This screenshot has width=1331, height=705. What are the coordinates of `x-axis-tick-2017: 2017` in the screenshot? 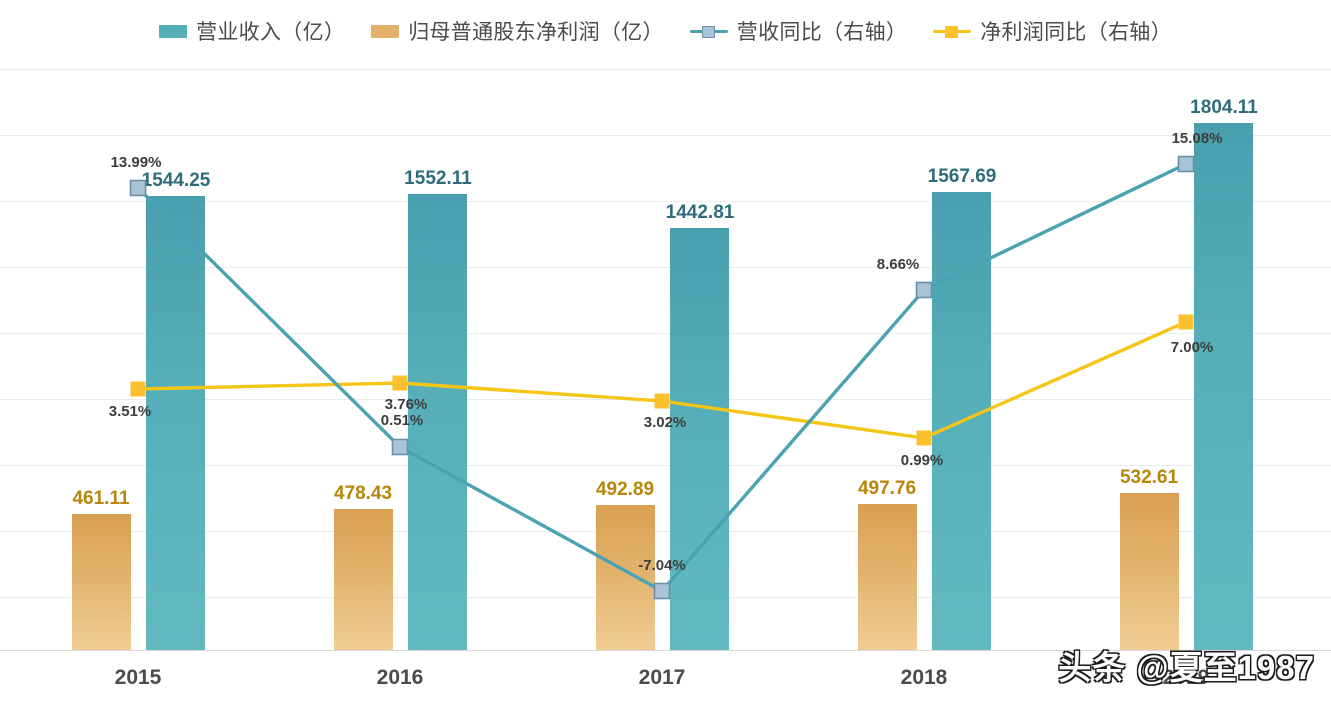 It's located at (662, 677).